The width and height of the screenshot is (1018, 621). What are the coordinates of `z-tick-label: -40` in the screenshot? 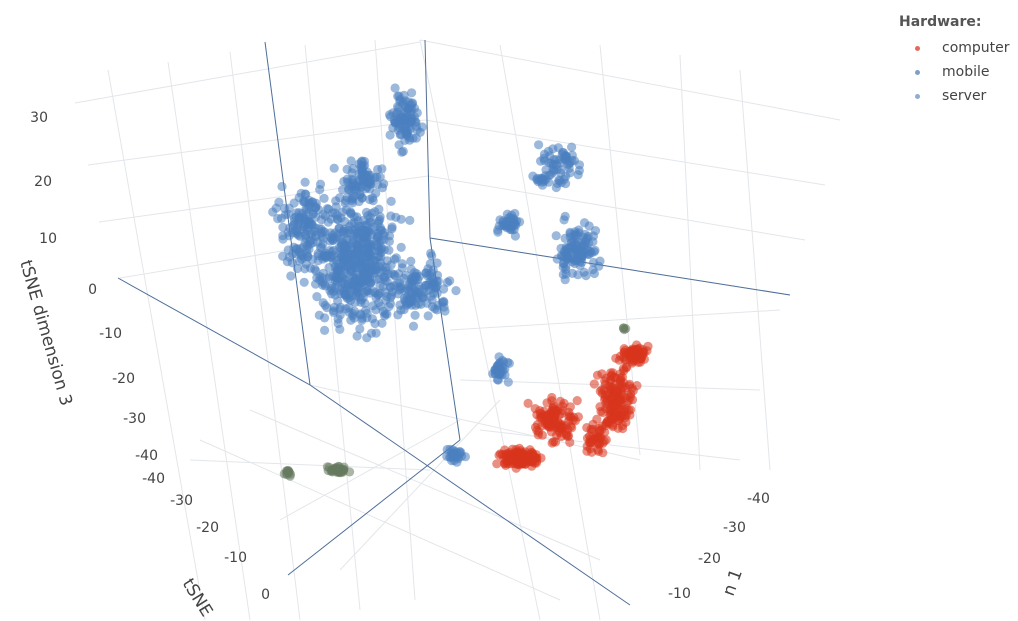 It's located at (146, 456).